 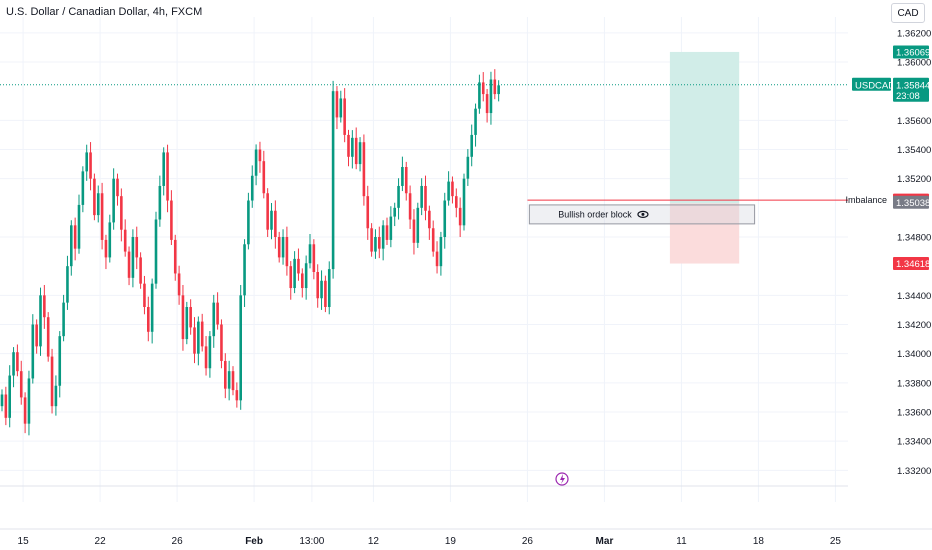 I want to click on price-tag-label: 1.36069, so click(x=913, y=52).